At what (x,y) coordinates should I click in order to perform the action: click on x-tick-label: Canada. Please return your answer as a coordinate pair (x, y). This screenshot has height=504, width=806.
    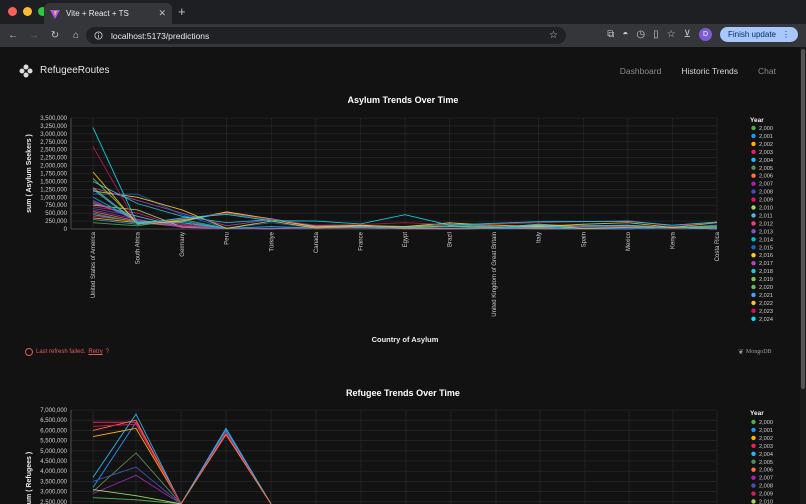
    Looking at the image, I should click on (317, 242).